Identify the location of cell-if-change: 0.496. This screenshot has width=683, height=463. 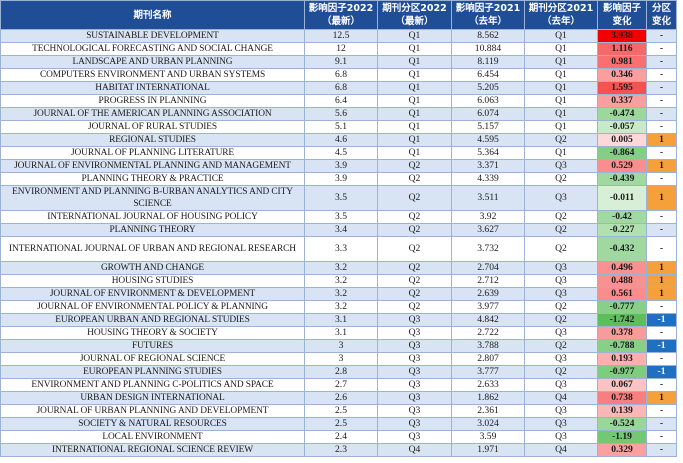
(622, 268).